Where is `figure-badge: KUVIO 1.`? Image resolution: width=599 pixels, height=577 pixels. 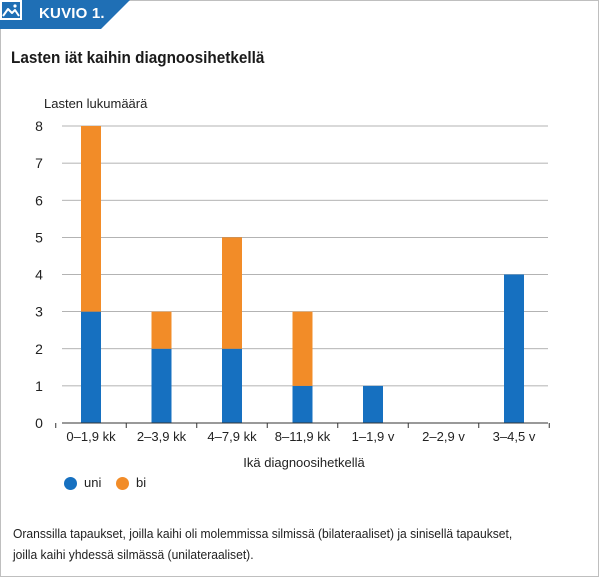
figure-badge: KUVIO 1. is located at coordinates (65, 14).